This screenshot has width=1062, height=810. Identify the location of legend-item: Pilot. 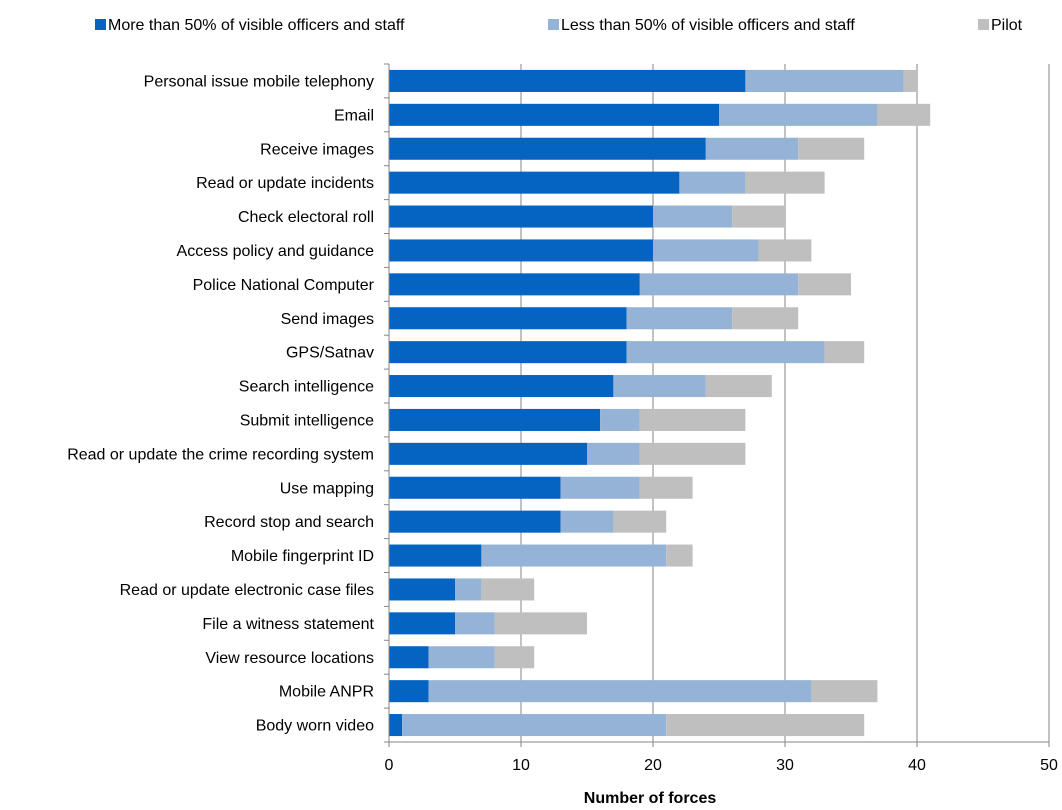
(1000, 25).